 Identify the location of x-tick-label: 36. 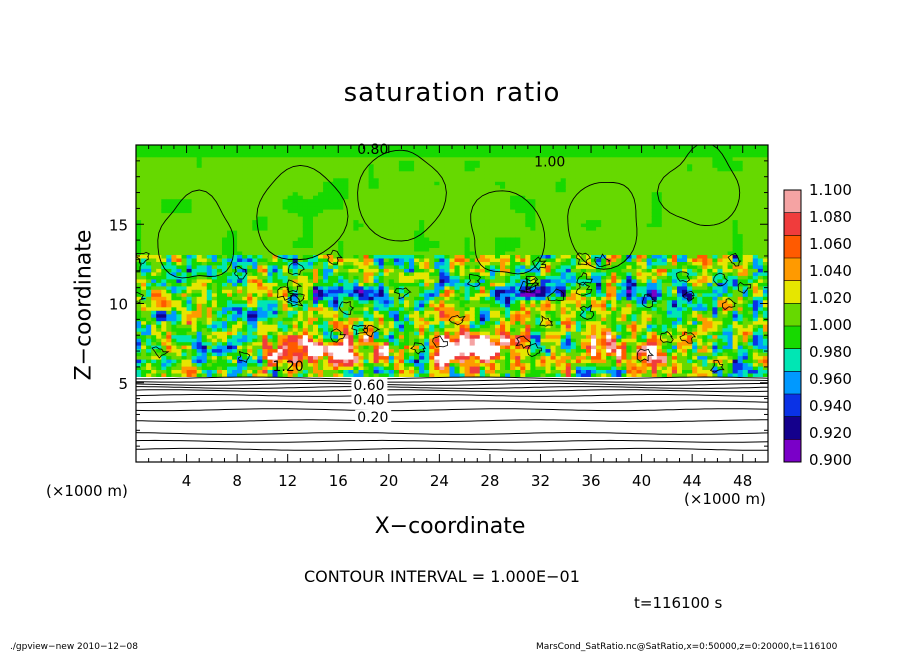
(590, 481).